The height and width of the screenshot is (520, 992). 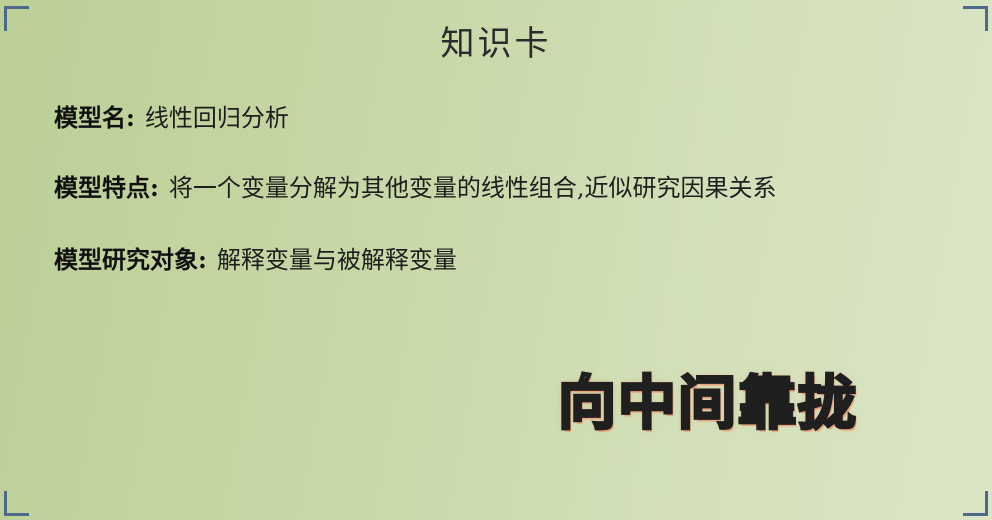 I want to click on corner-bracket-bottom-right, so click(x=975, y=503).